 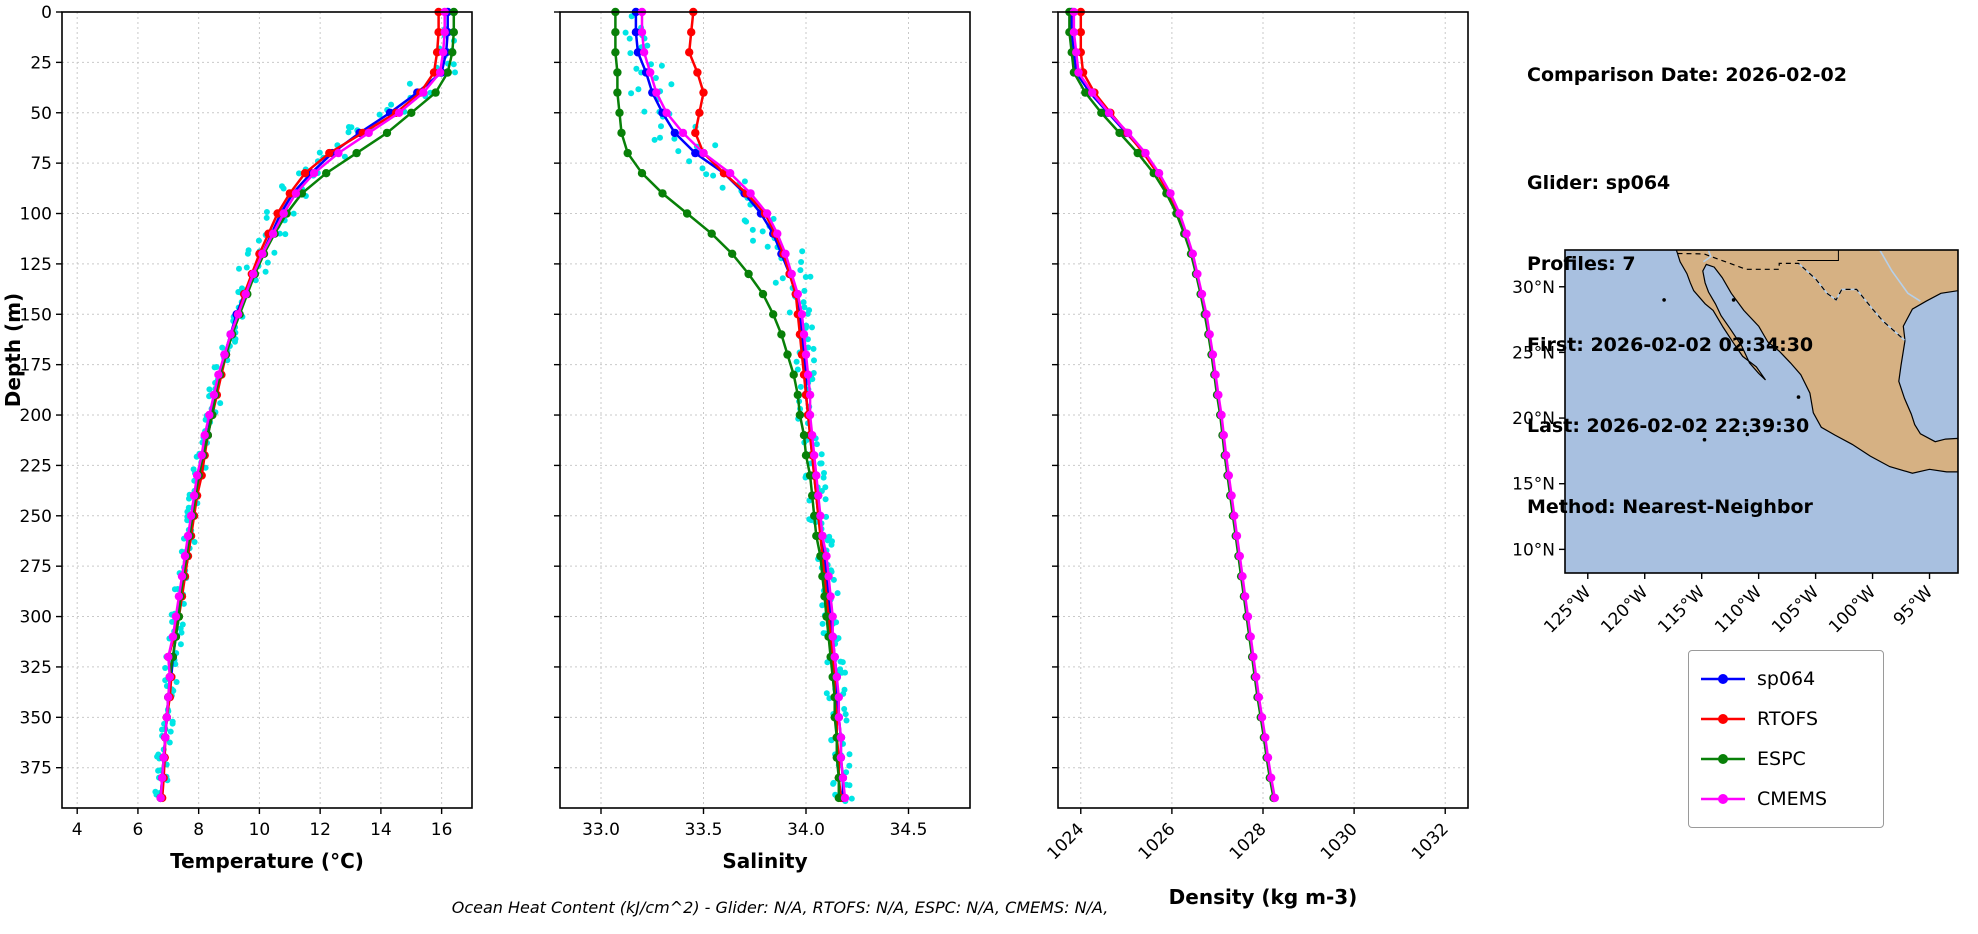 I want to click on depth-tick-label: 75, so click(x=41, y=164).